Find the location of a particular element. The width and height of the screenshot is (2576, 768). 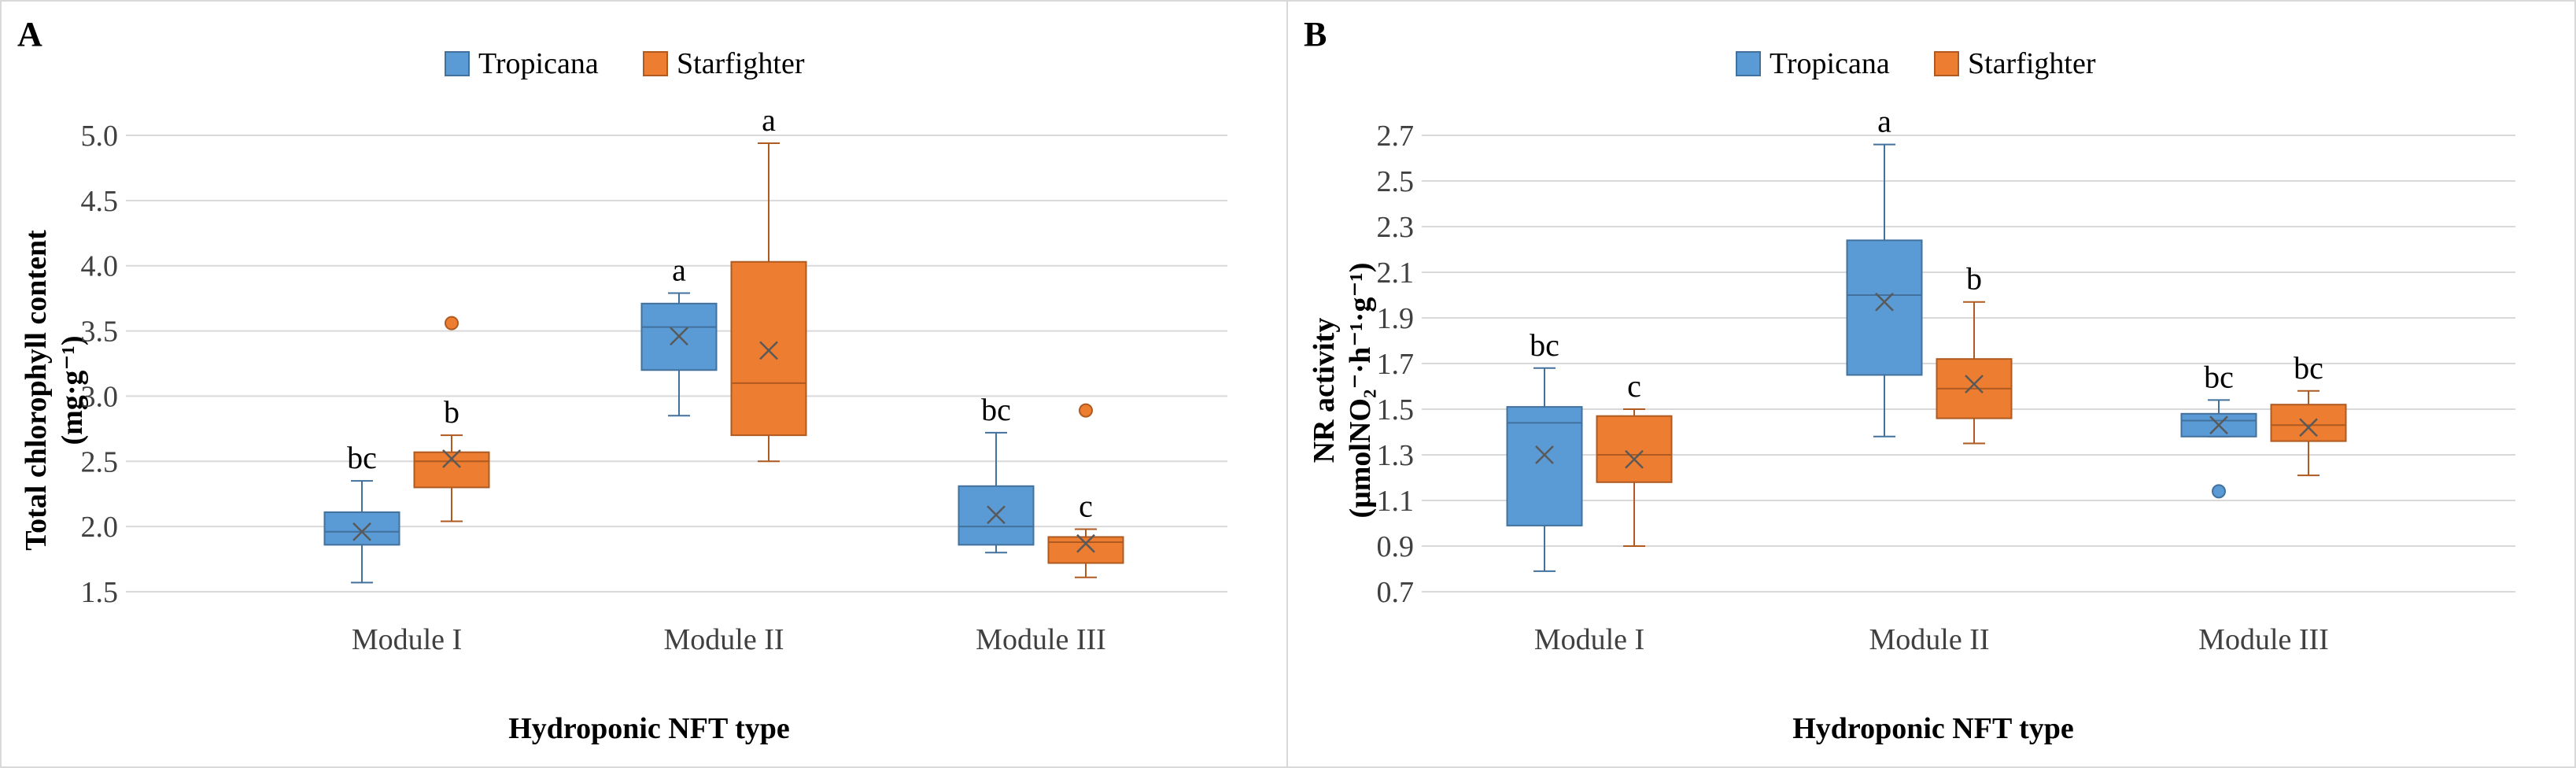

box-starfighter-1: b is located at coordinates (451, 419).